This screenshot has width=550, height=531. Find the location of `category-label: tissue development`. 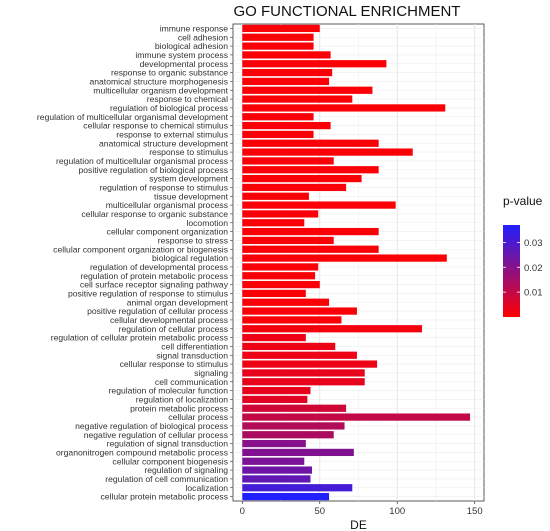

category-label: tissue development is located at coordinates (191, 196).